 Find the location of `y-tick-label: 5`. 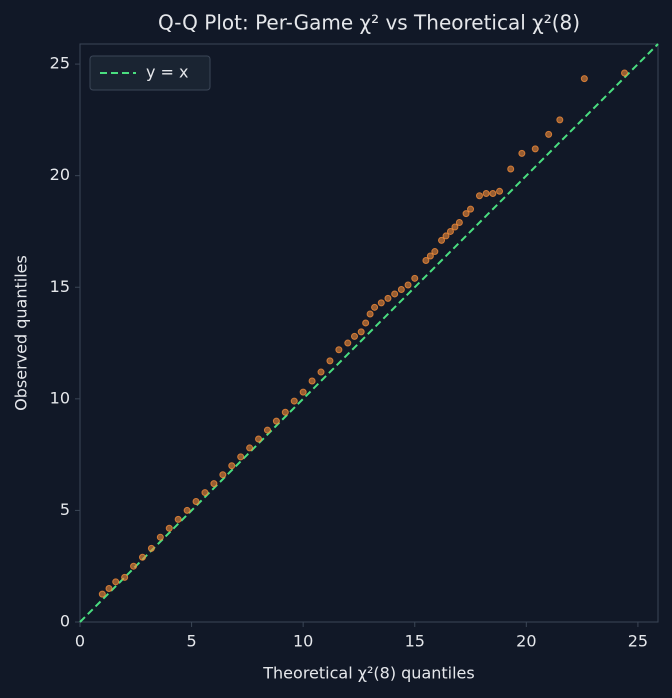

y-tick-label: 5 is located at coordinates (65, 509).